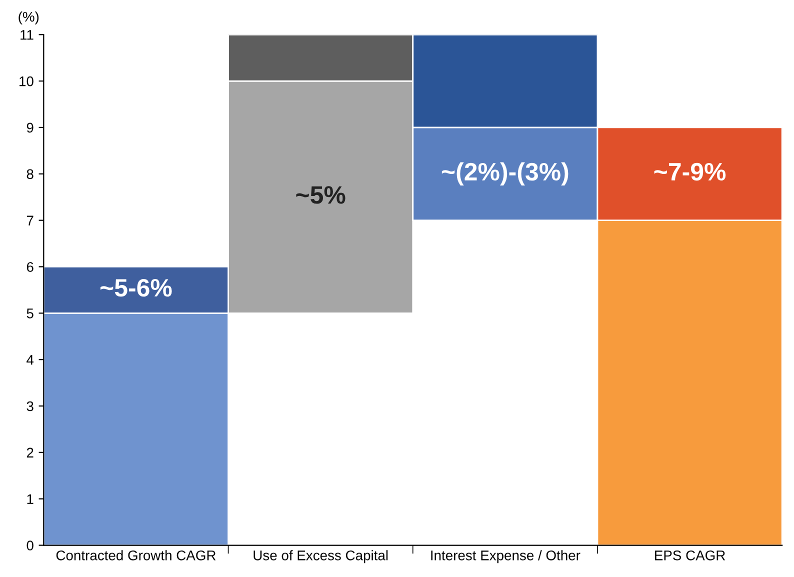 The height and width of the screenshot is (577, 794). What do you see at coordinates (27, 35) in the screenshot?
I see `y-tick-label: 11` at bounding box center [27, 35].